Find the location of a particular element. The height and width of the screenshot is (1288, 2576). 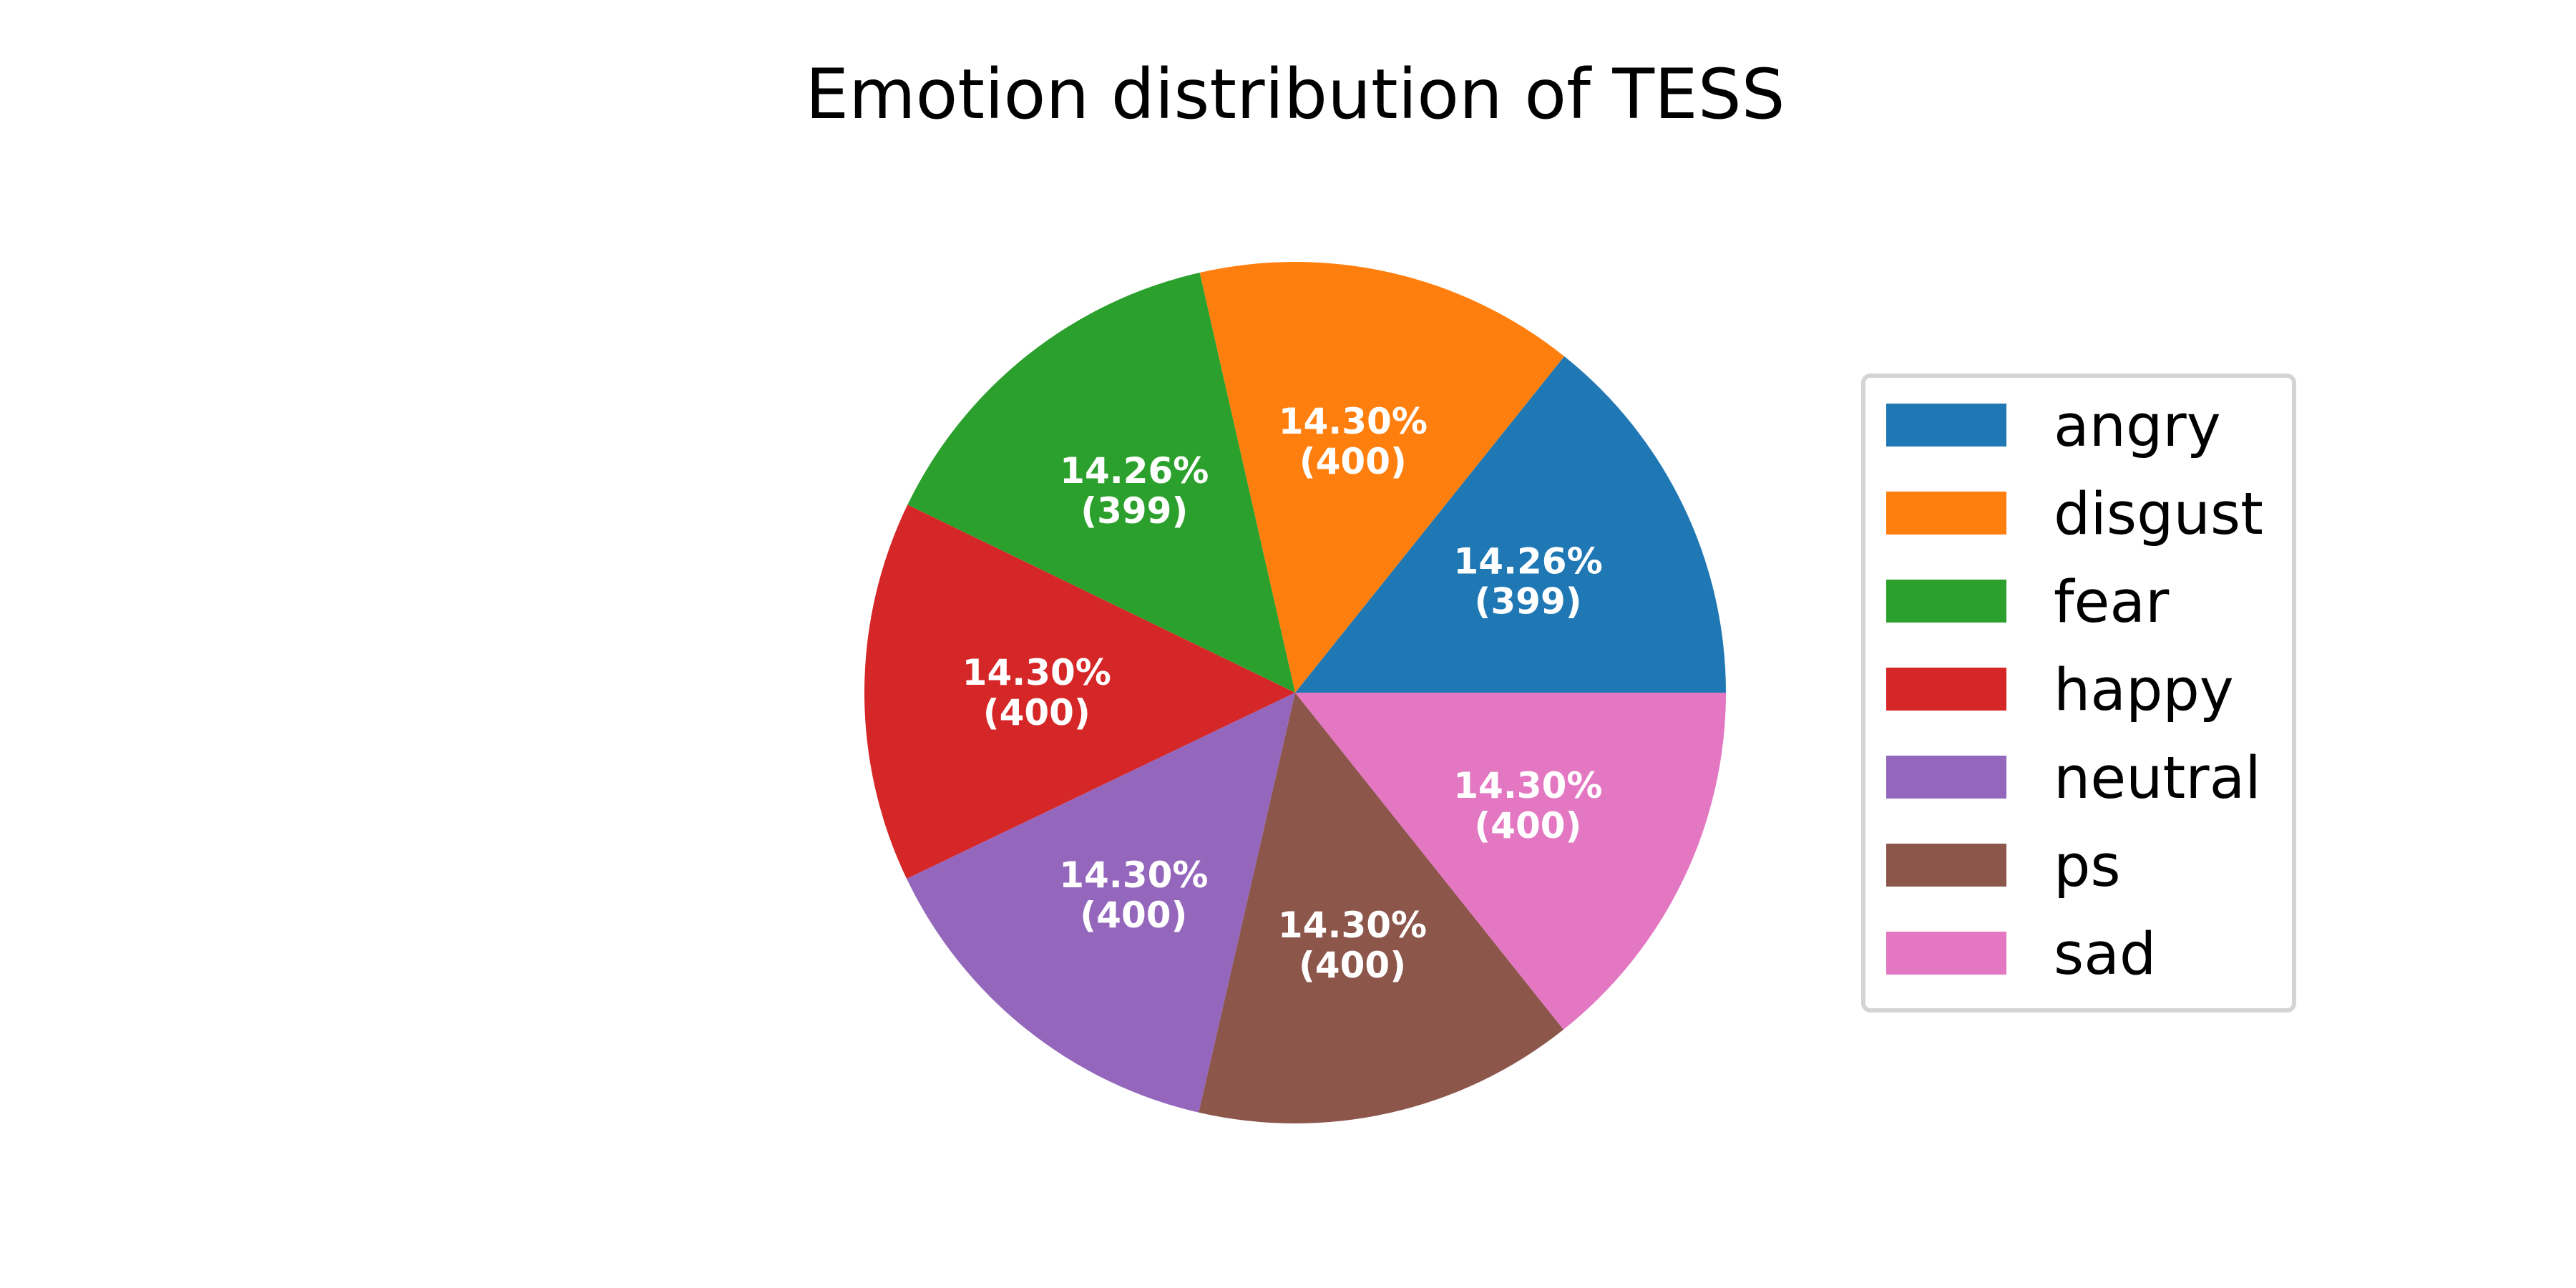

pie-slice-sad is located at coordinates (1510, 861).